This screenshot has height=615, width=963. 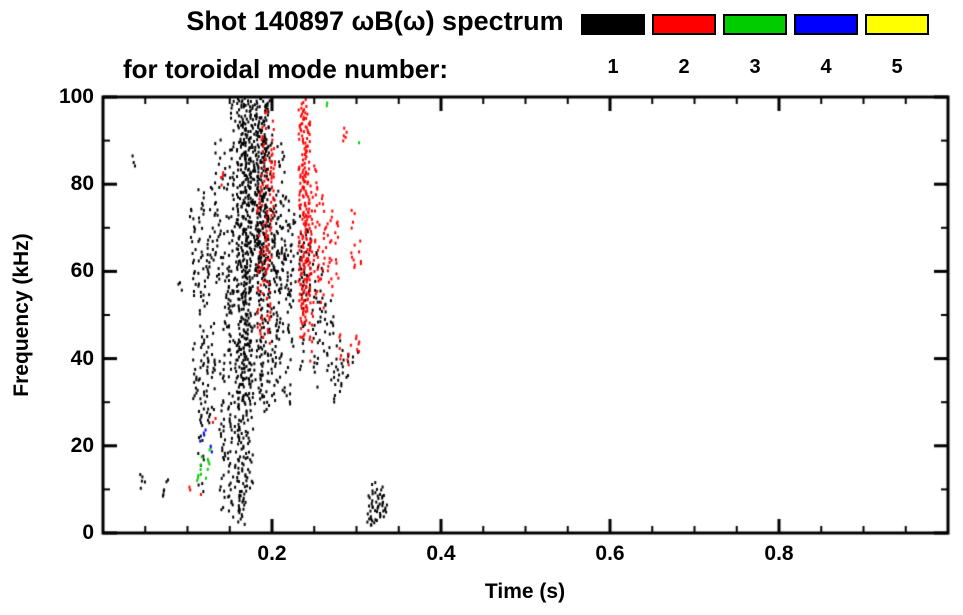 What do you see at coordinates (610, 553) in the screenshot?
I see `x-tick-label-0.6: 0.6` at bounding box center [610, 553].